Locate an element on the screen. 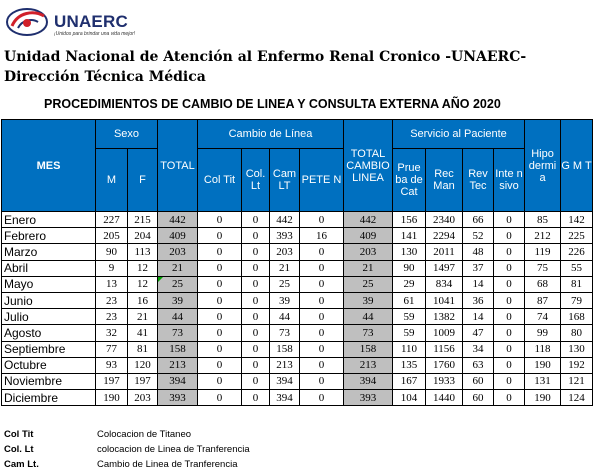 The height and width of the screenshot is (475, 609). cell-m: 32 is located at coordinates (111, 333).